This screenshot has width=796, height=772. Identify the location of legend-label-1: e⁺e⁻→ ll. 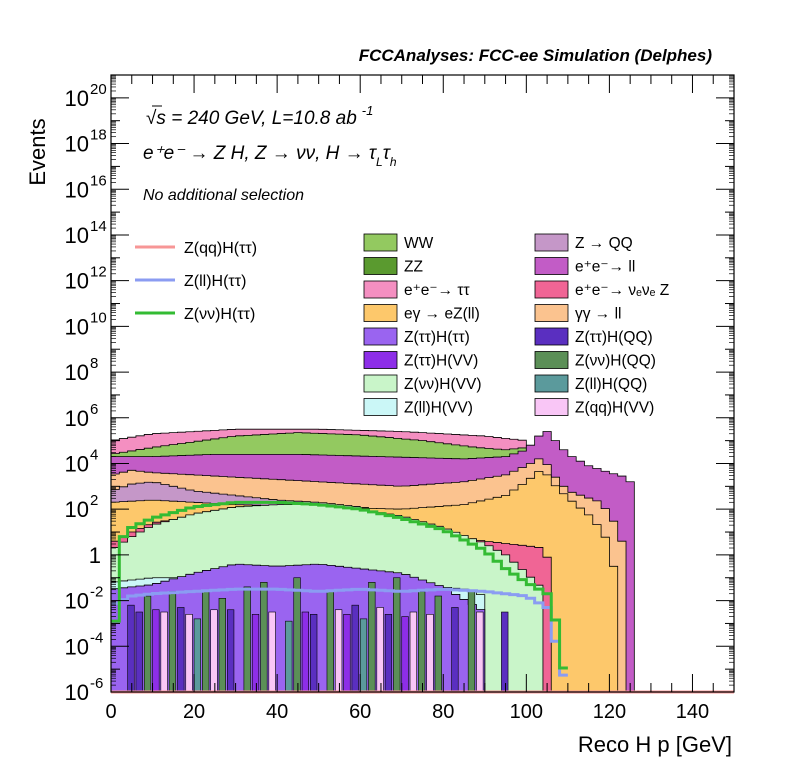
(605, 267).